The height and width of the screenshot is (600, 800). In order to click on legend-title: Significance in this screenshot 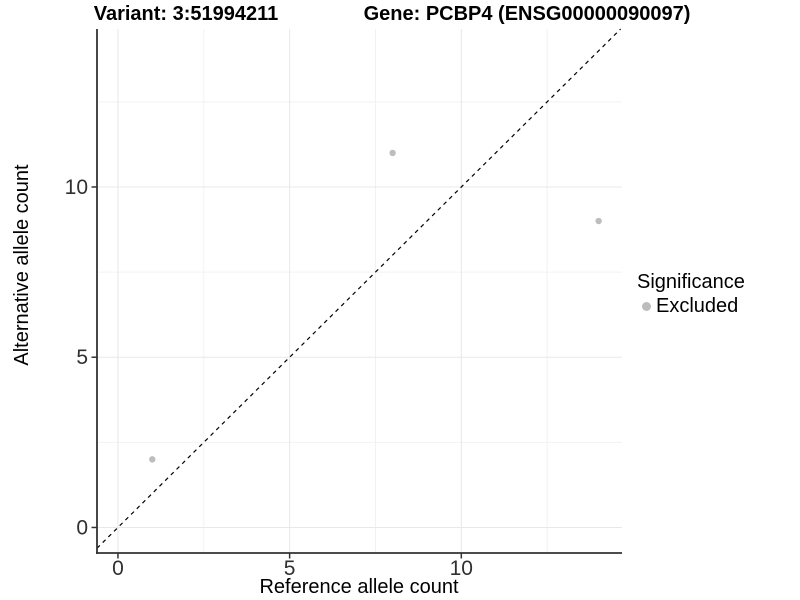, I will do `click(691, 282)`.